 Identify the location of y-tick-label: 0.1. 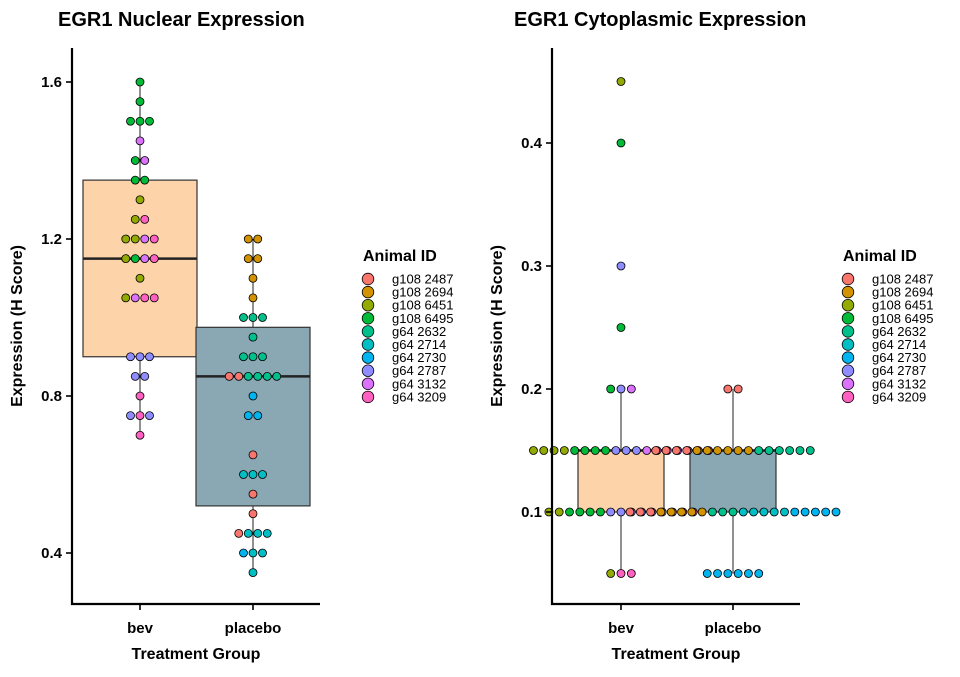
(531, 512).